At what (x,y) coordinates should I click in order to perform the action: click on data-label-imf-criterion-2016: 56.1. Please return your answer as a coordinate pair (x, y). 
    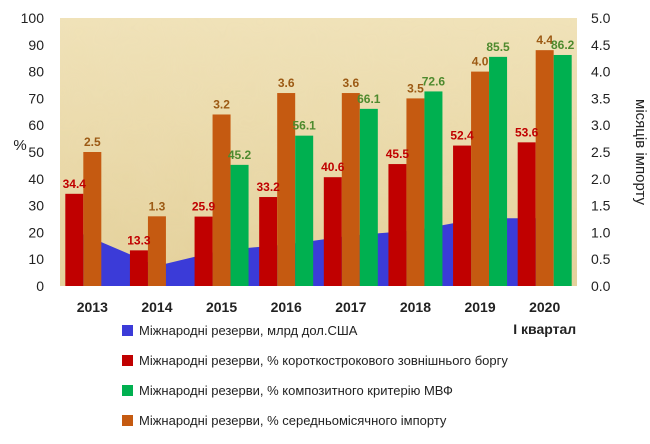
    Looking at the image, I should click on (305, 126).